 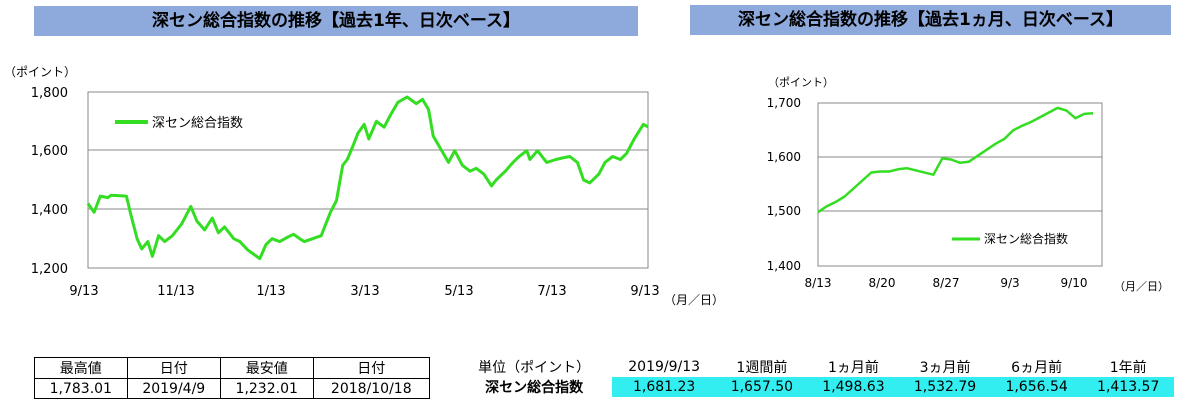 What do you see at coordinates (1037, 368) in the screenshot?
I see `header-6month: 6ヵ月前` at bounding box center [1037, 368].